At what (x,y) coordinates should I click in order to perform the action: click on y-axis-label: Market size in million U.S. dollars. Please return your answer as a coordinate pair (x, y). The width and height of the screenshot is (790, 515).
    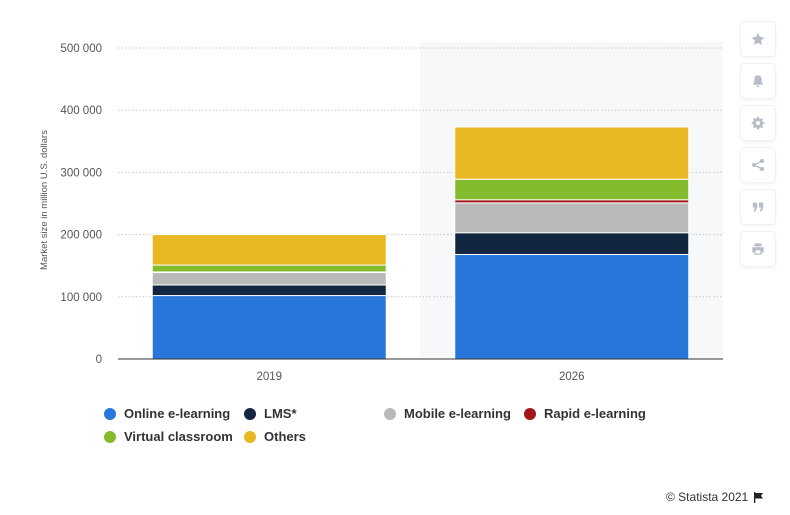
    Looking at the image, I should click on (44, 200).